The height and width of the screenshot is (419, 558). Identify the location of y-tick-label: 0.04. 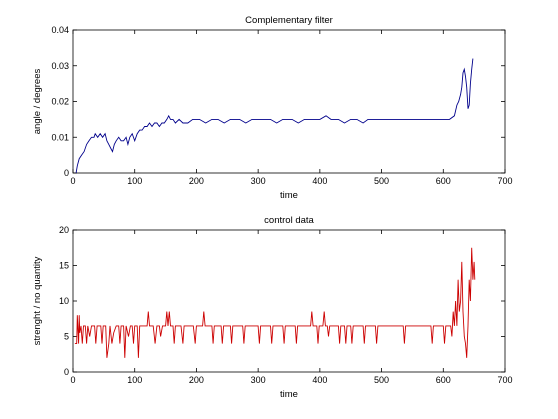
(60, 30).